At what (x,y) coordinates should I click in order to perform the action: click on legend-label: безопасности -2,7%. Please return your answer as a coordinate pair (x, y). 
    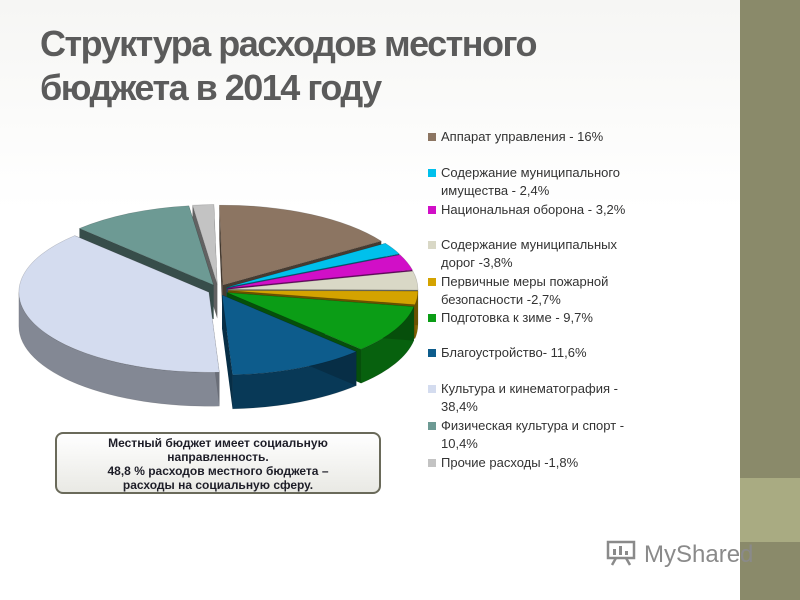
    Looking at the image, I should click on (501, 299).